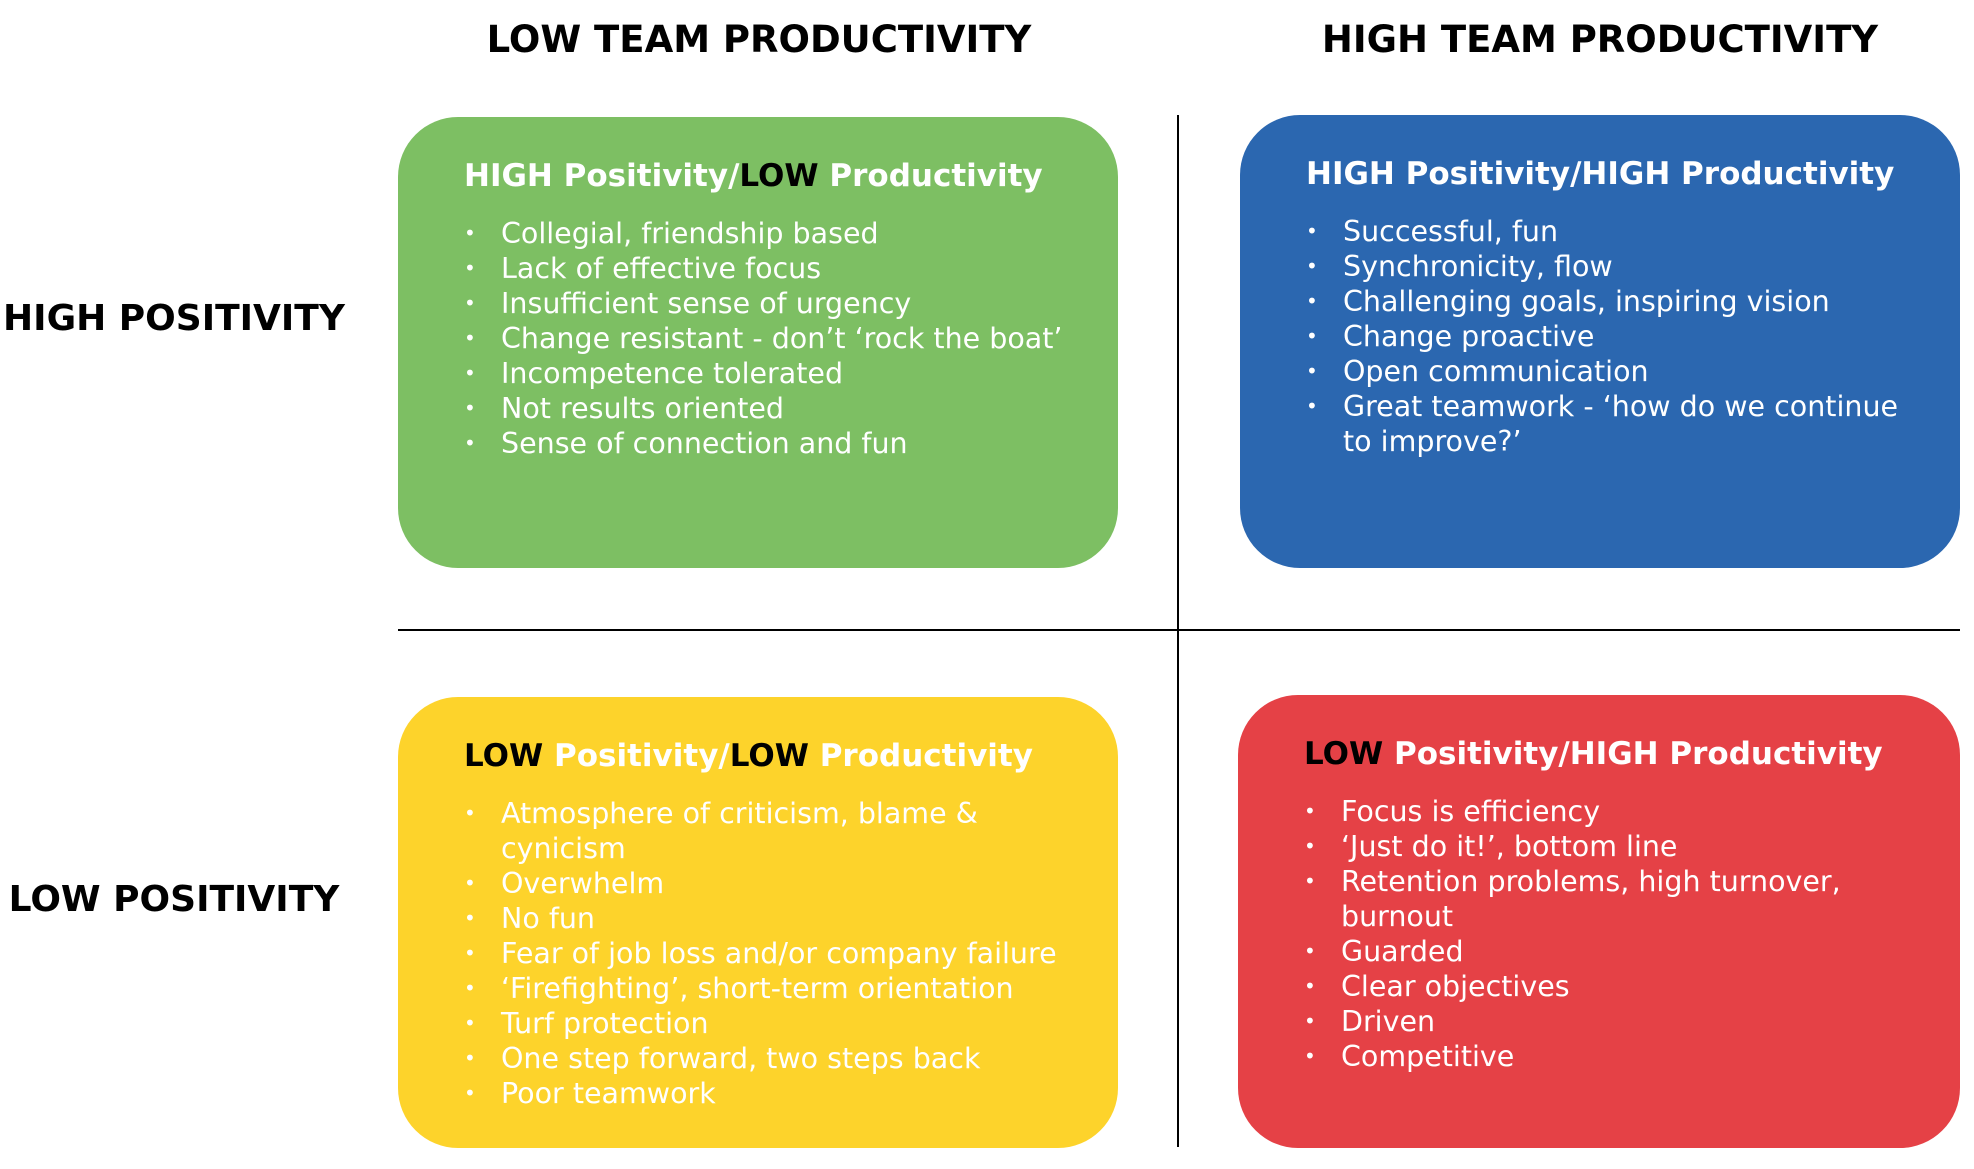 Image resolution: width=1974 pixels, height=1169 pixels. Describe the element at coordinates (771, 918) in the screenshot. I see `list-item: • No fun` at that location.